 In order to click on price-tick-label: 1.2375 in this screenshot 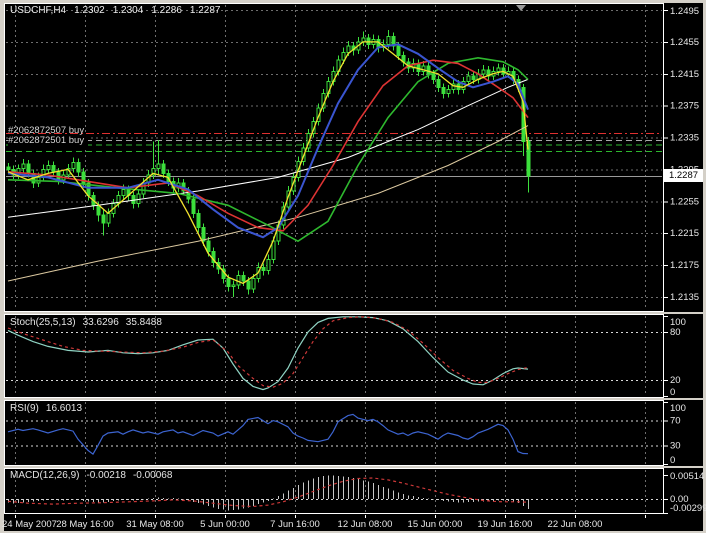, I will do `click(684, 106)`.